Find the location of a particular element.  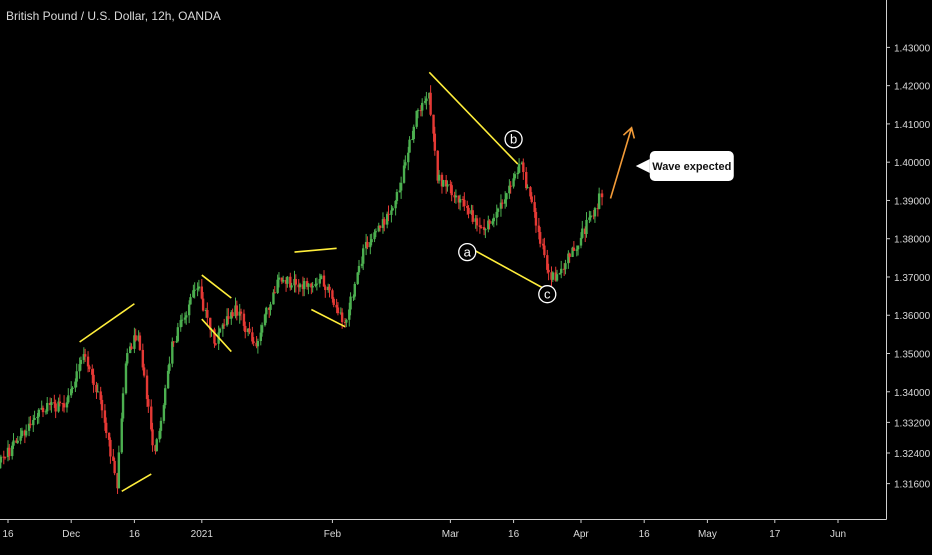

time-tick-label-6: 16 is located at coordinates (514, 534).